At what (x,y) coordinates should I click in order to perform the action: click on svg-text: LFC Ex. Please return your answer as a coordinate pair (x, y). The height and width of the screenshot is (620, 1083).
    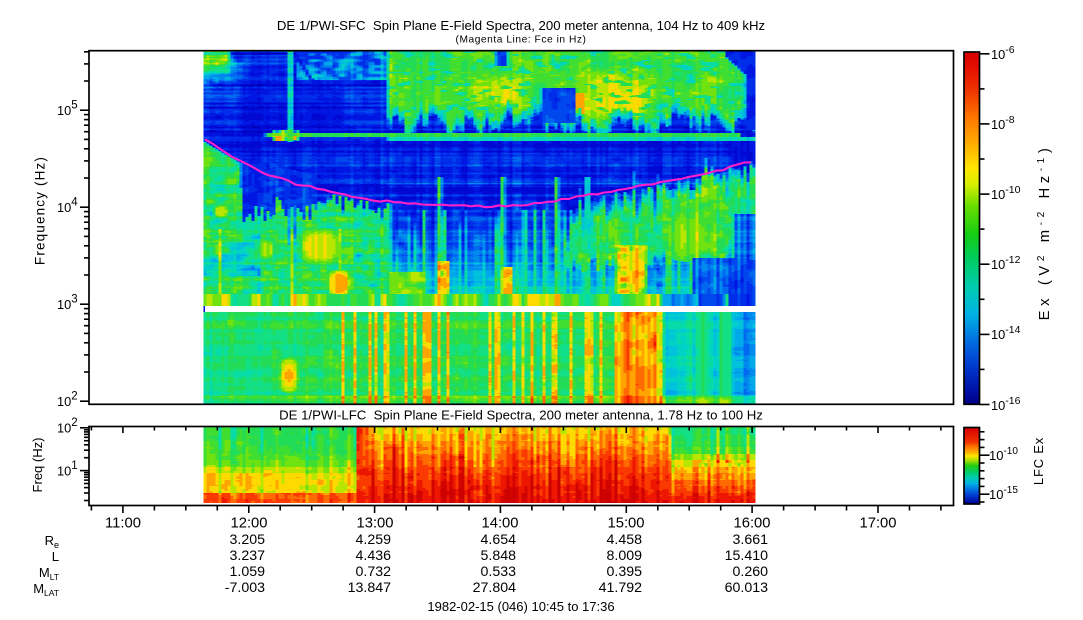
    Looking at the image, I should click on (1038, 461).